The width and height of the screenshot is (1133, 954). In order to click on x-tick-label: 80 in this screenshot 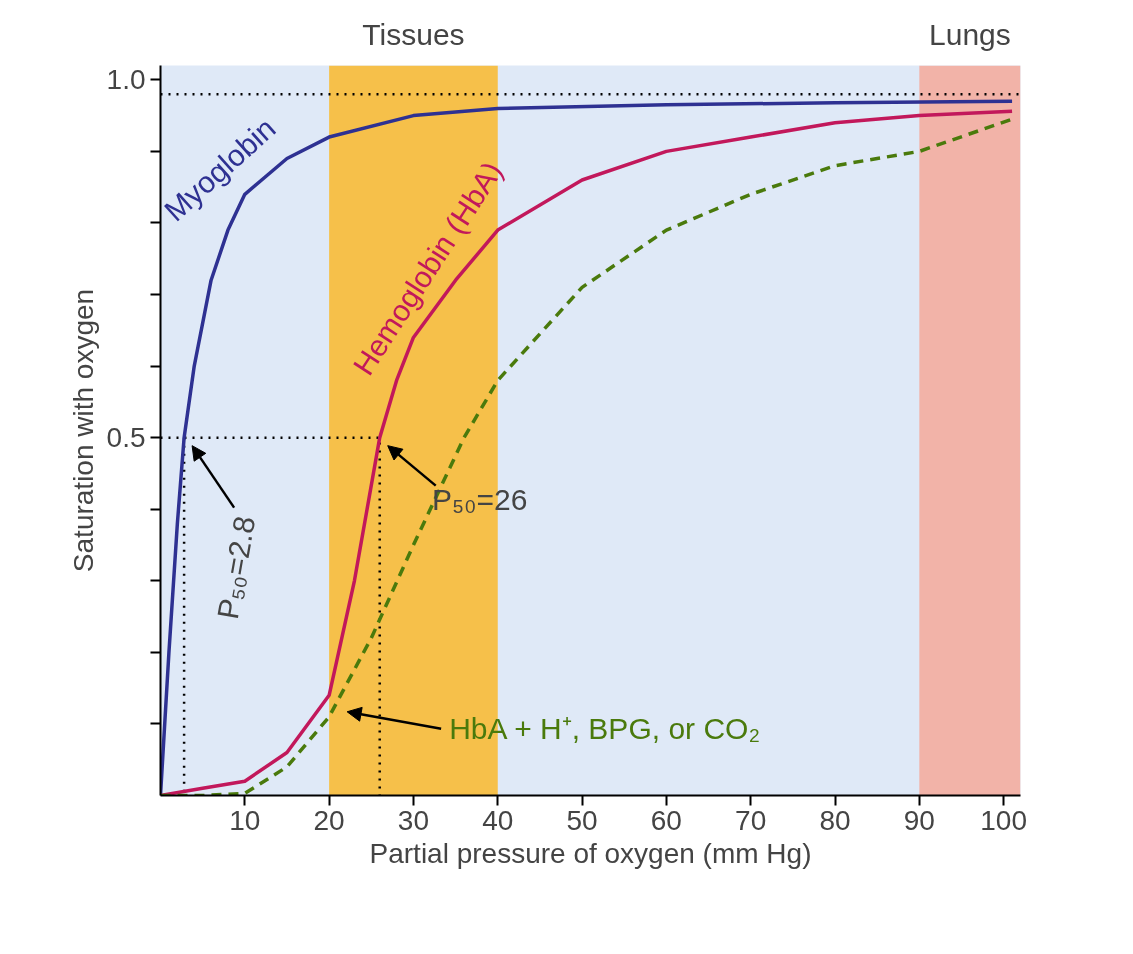, I will do `click(835, 820)`.